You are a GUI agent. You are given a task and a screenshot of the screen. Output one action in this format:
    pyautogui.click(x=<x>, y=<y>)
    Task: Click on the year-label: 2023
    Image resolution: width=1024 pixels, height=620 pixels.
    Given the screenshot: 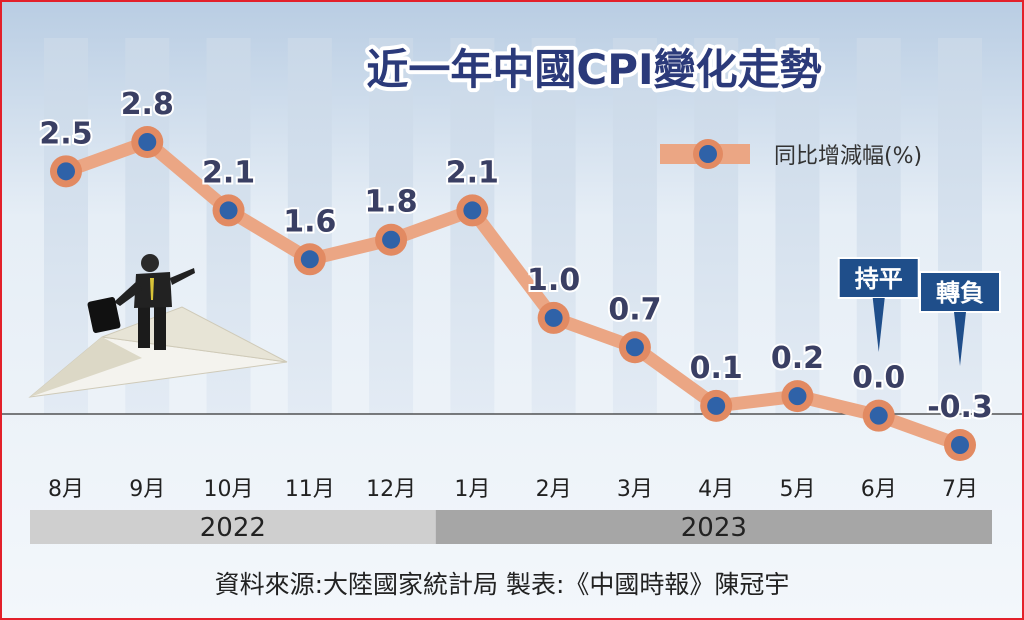 What is the action you would take?
    pyautogui.click(x=714, y=528)
    